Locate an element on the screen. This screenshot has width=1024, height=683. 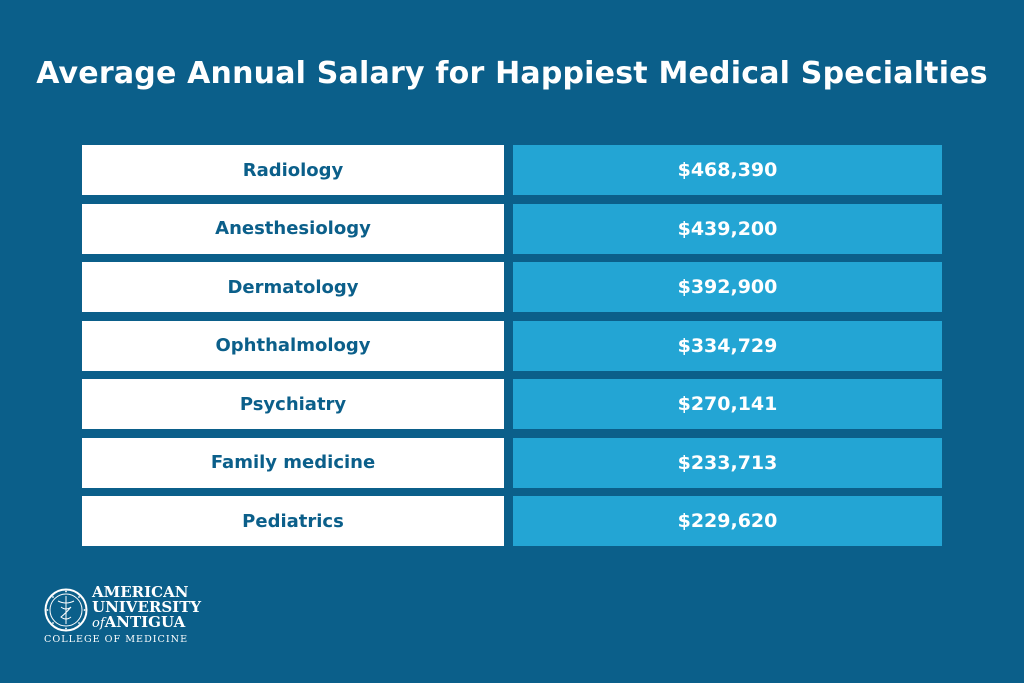
salary-value: $229,620 is located at coordinates (727, 521).